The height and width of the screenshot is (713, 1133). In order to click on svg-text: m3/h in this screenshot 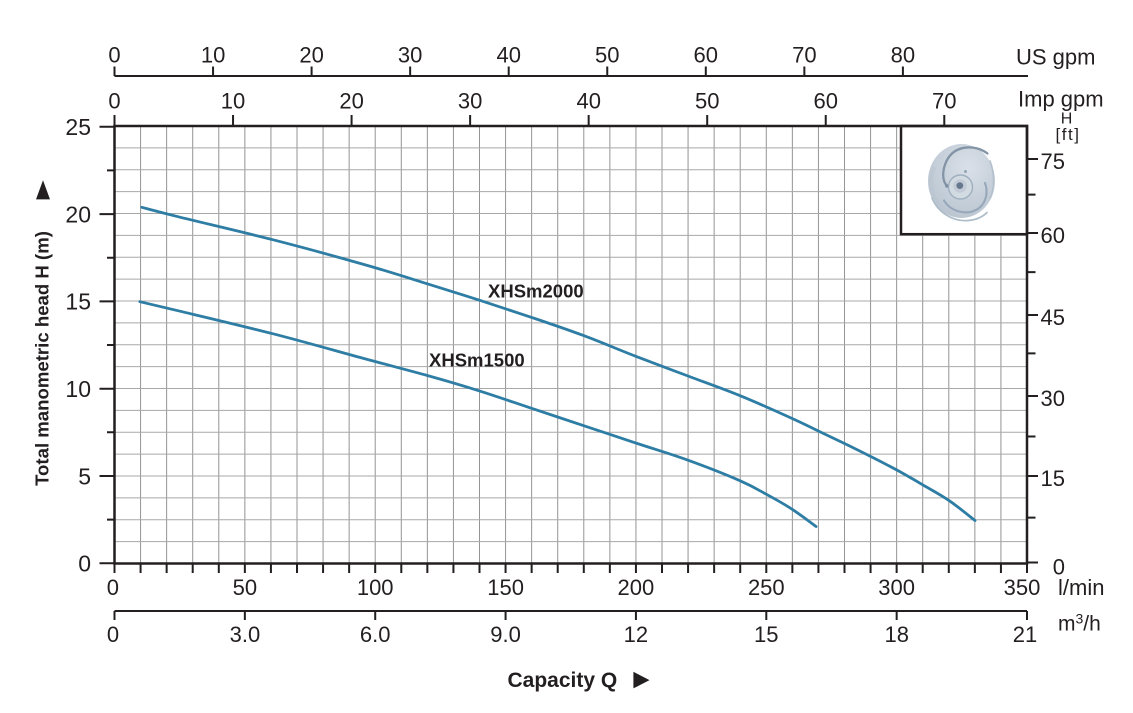, I will do `click(1079, 623)`.